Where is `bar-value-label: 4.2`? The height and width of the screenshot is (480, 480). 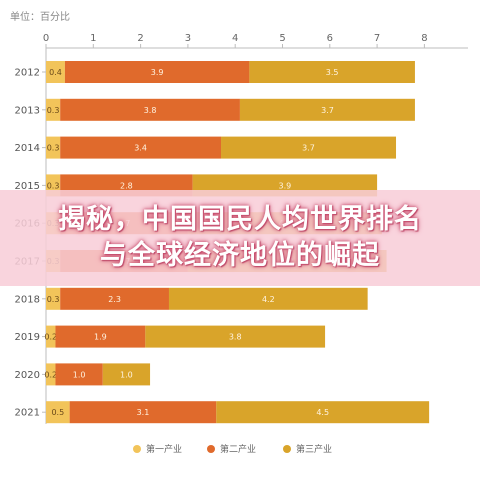 bar-value-label: 4.2 is located at coordinates (268, 299).